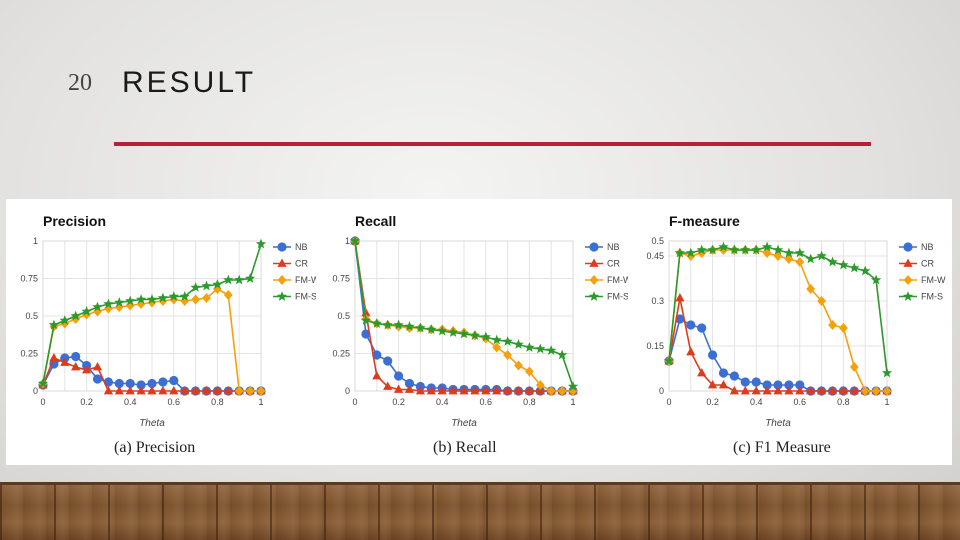 The image size is (960, 540). Describe the element at coordinates (529, 402) in the screenshot. I see `recall-x-tick-label: 0.8` at that location.